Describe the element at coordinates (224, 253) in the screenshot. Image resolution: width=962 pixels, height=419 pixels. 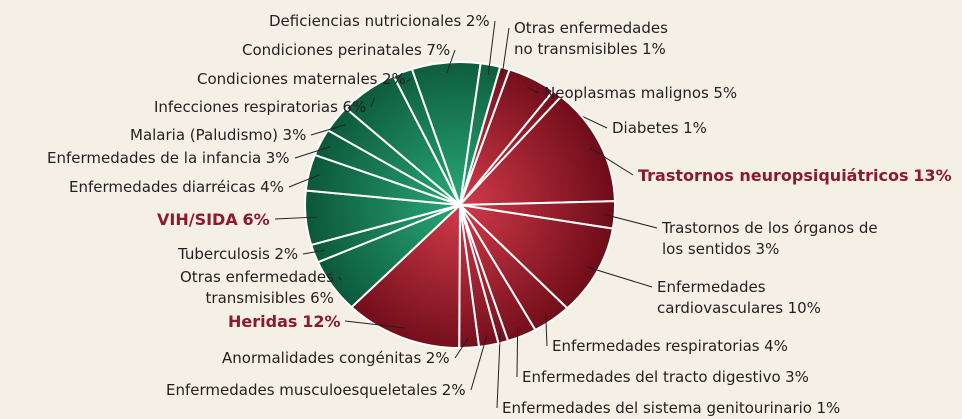
I see `category-label: Tuberculosis` at that location.